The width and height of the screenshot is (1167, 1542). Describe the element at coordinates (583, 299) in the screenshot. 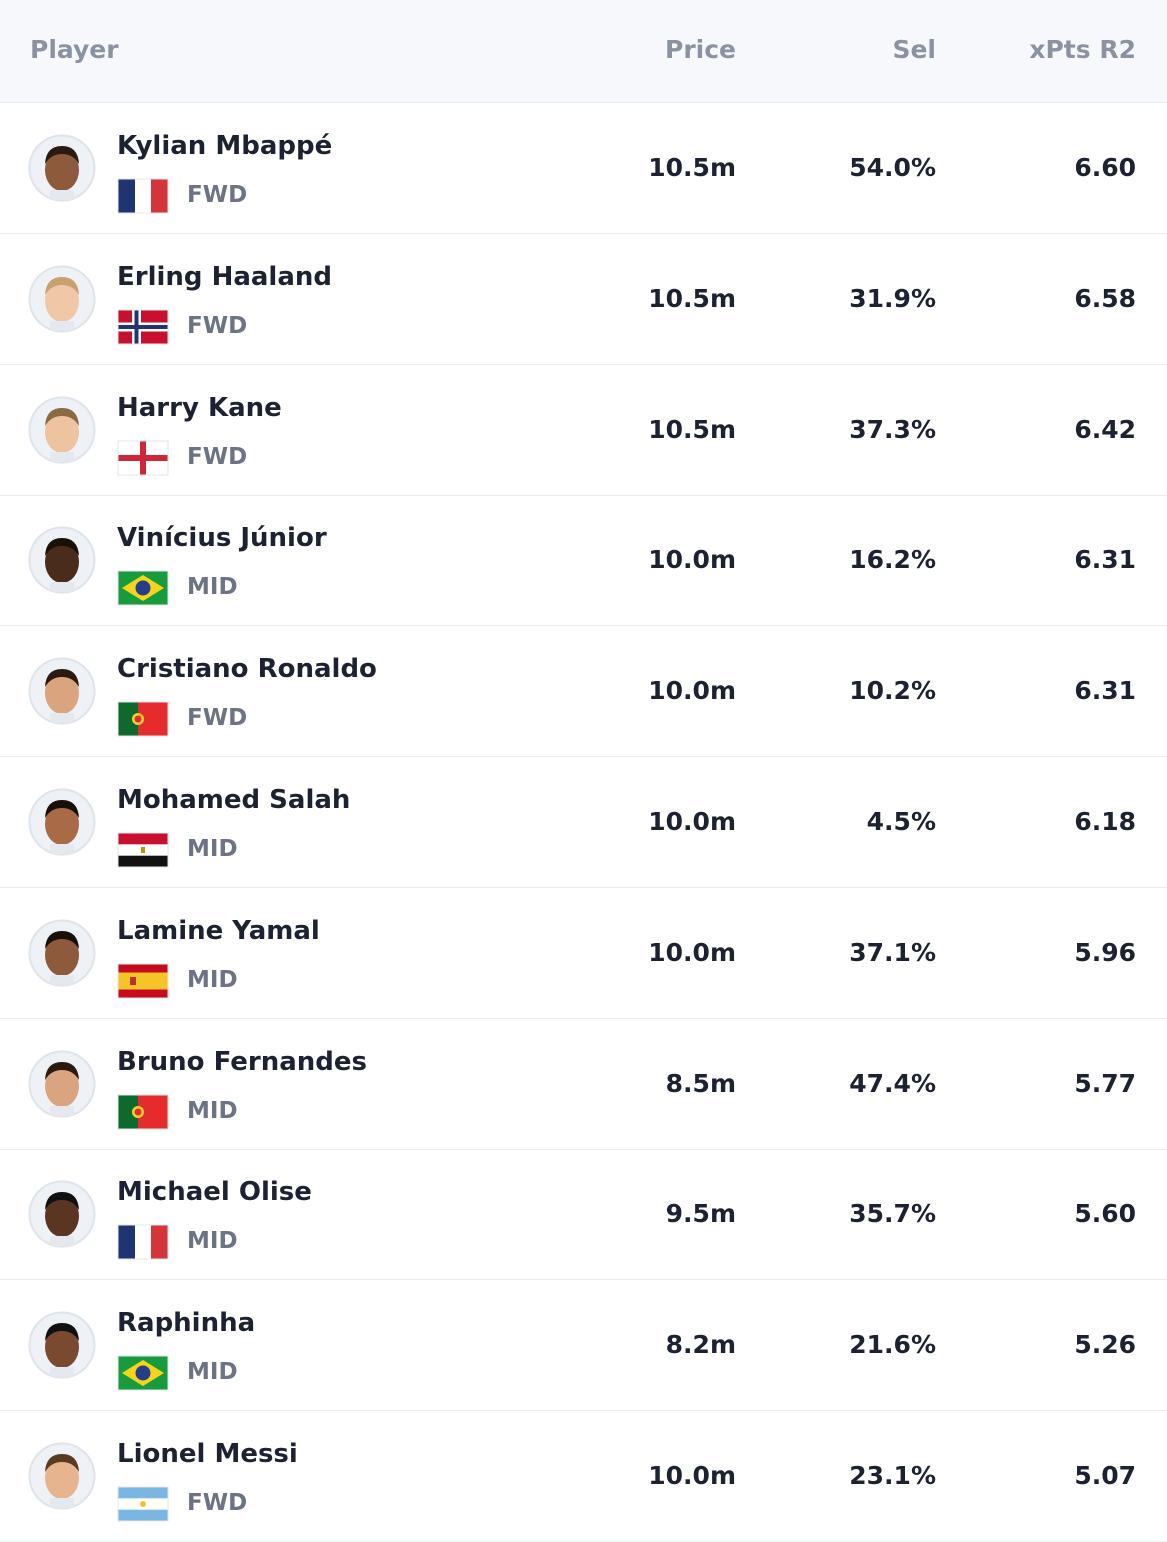

I see `player-row: Erling Haaland FWD 10.5m 31.9% 6.58` at that location.